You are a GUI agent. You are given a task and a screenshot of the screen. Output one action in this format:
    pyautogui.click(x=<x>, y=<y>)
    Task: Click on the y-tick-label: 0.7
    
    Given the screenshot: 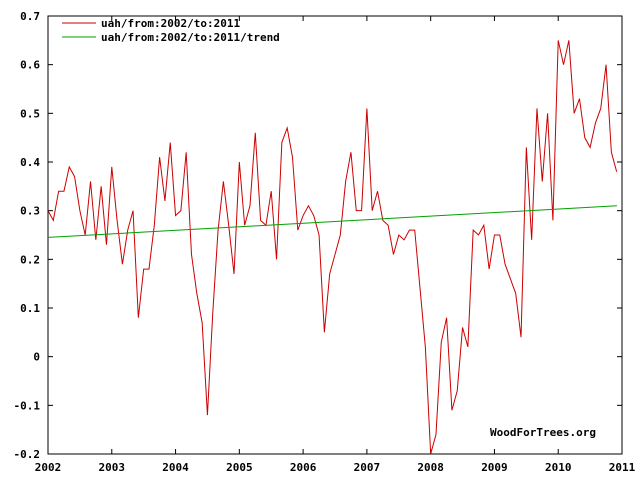 What is the action you would take?
    pyautogui.click(x=30, y=16)
    